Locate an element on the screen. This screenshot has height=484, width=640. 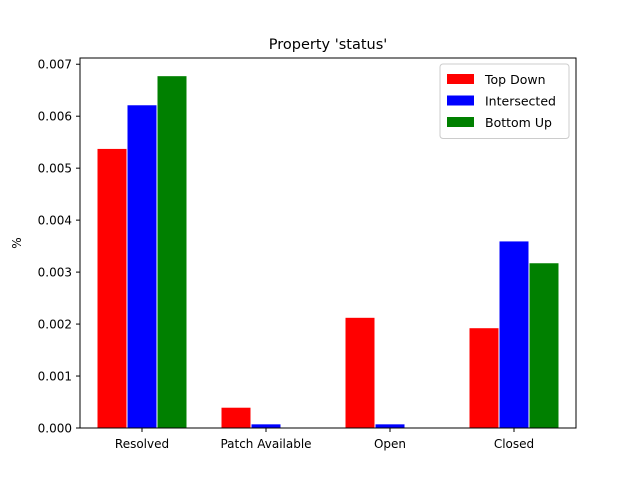
legend-label: Bottom Up is located at coordinates (518, 122).